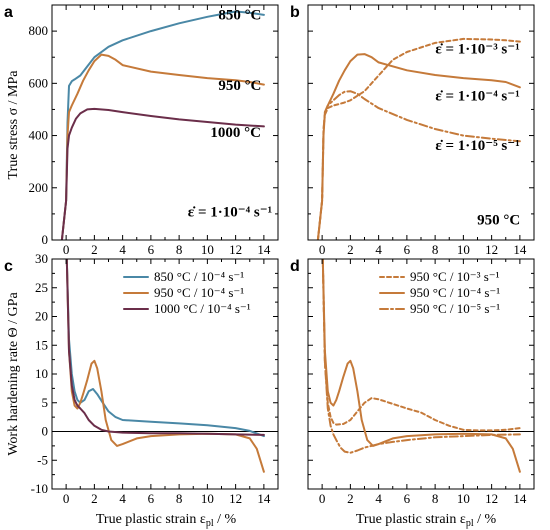 The height and width of the screenshot is (530, 550). Describe the element at coordinates (8, 266) in the screenshot. I see `panel-letter: c` at that location.